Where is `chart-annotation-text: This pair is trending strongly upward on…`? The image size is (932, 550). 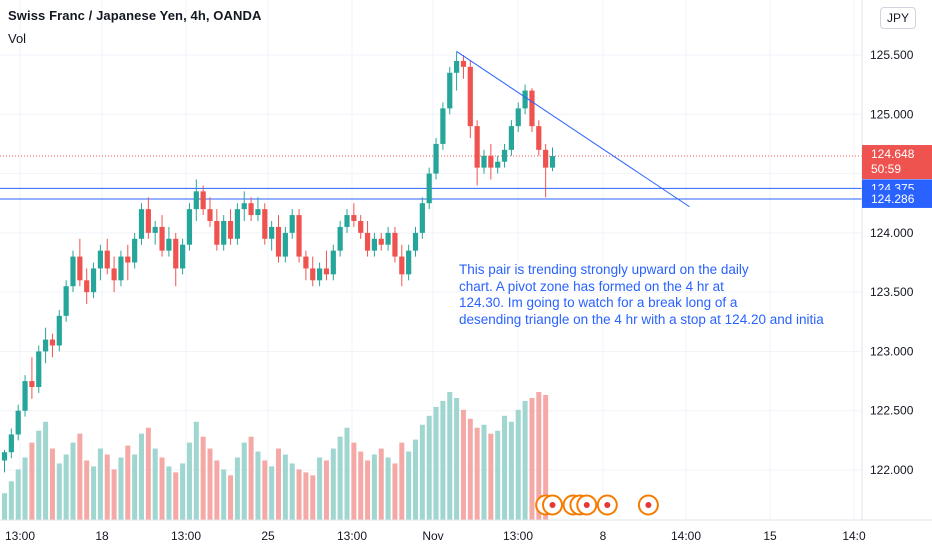 chart-annotation-text: This pair is trending strongly upward on… is located at coordinates (641, 294).